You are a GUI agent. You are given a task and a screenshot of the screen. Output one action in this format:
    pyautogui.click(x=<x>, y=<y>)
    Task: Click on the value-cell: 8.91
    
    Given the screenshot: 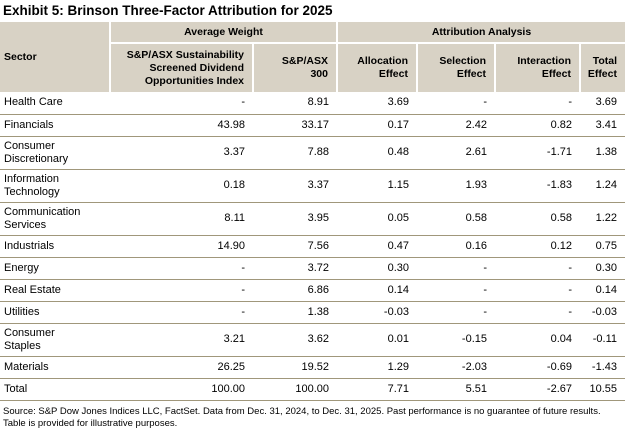 What is the action you would take?
    pyautogui.click(x=295, y=103)
    